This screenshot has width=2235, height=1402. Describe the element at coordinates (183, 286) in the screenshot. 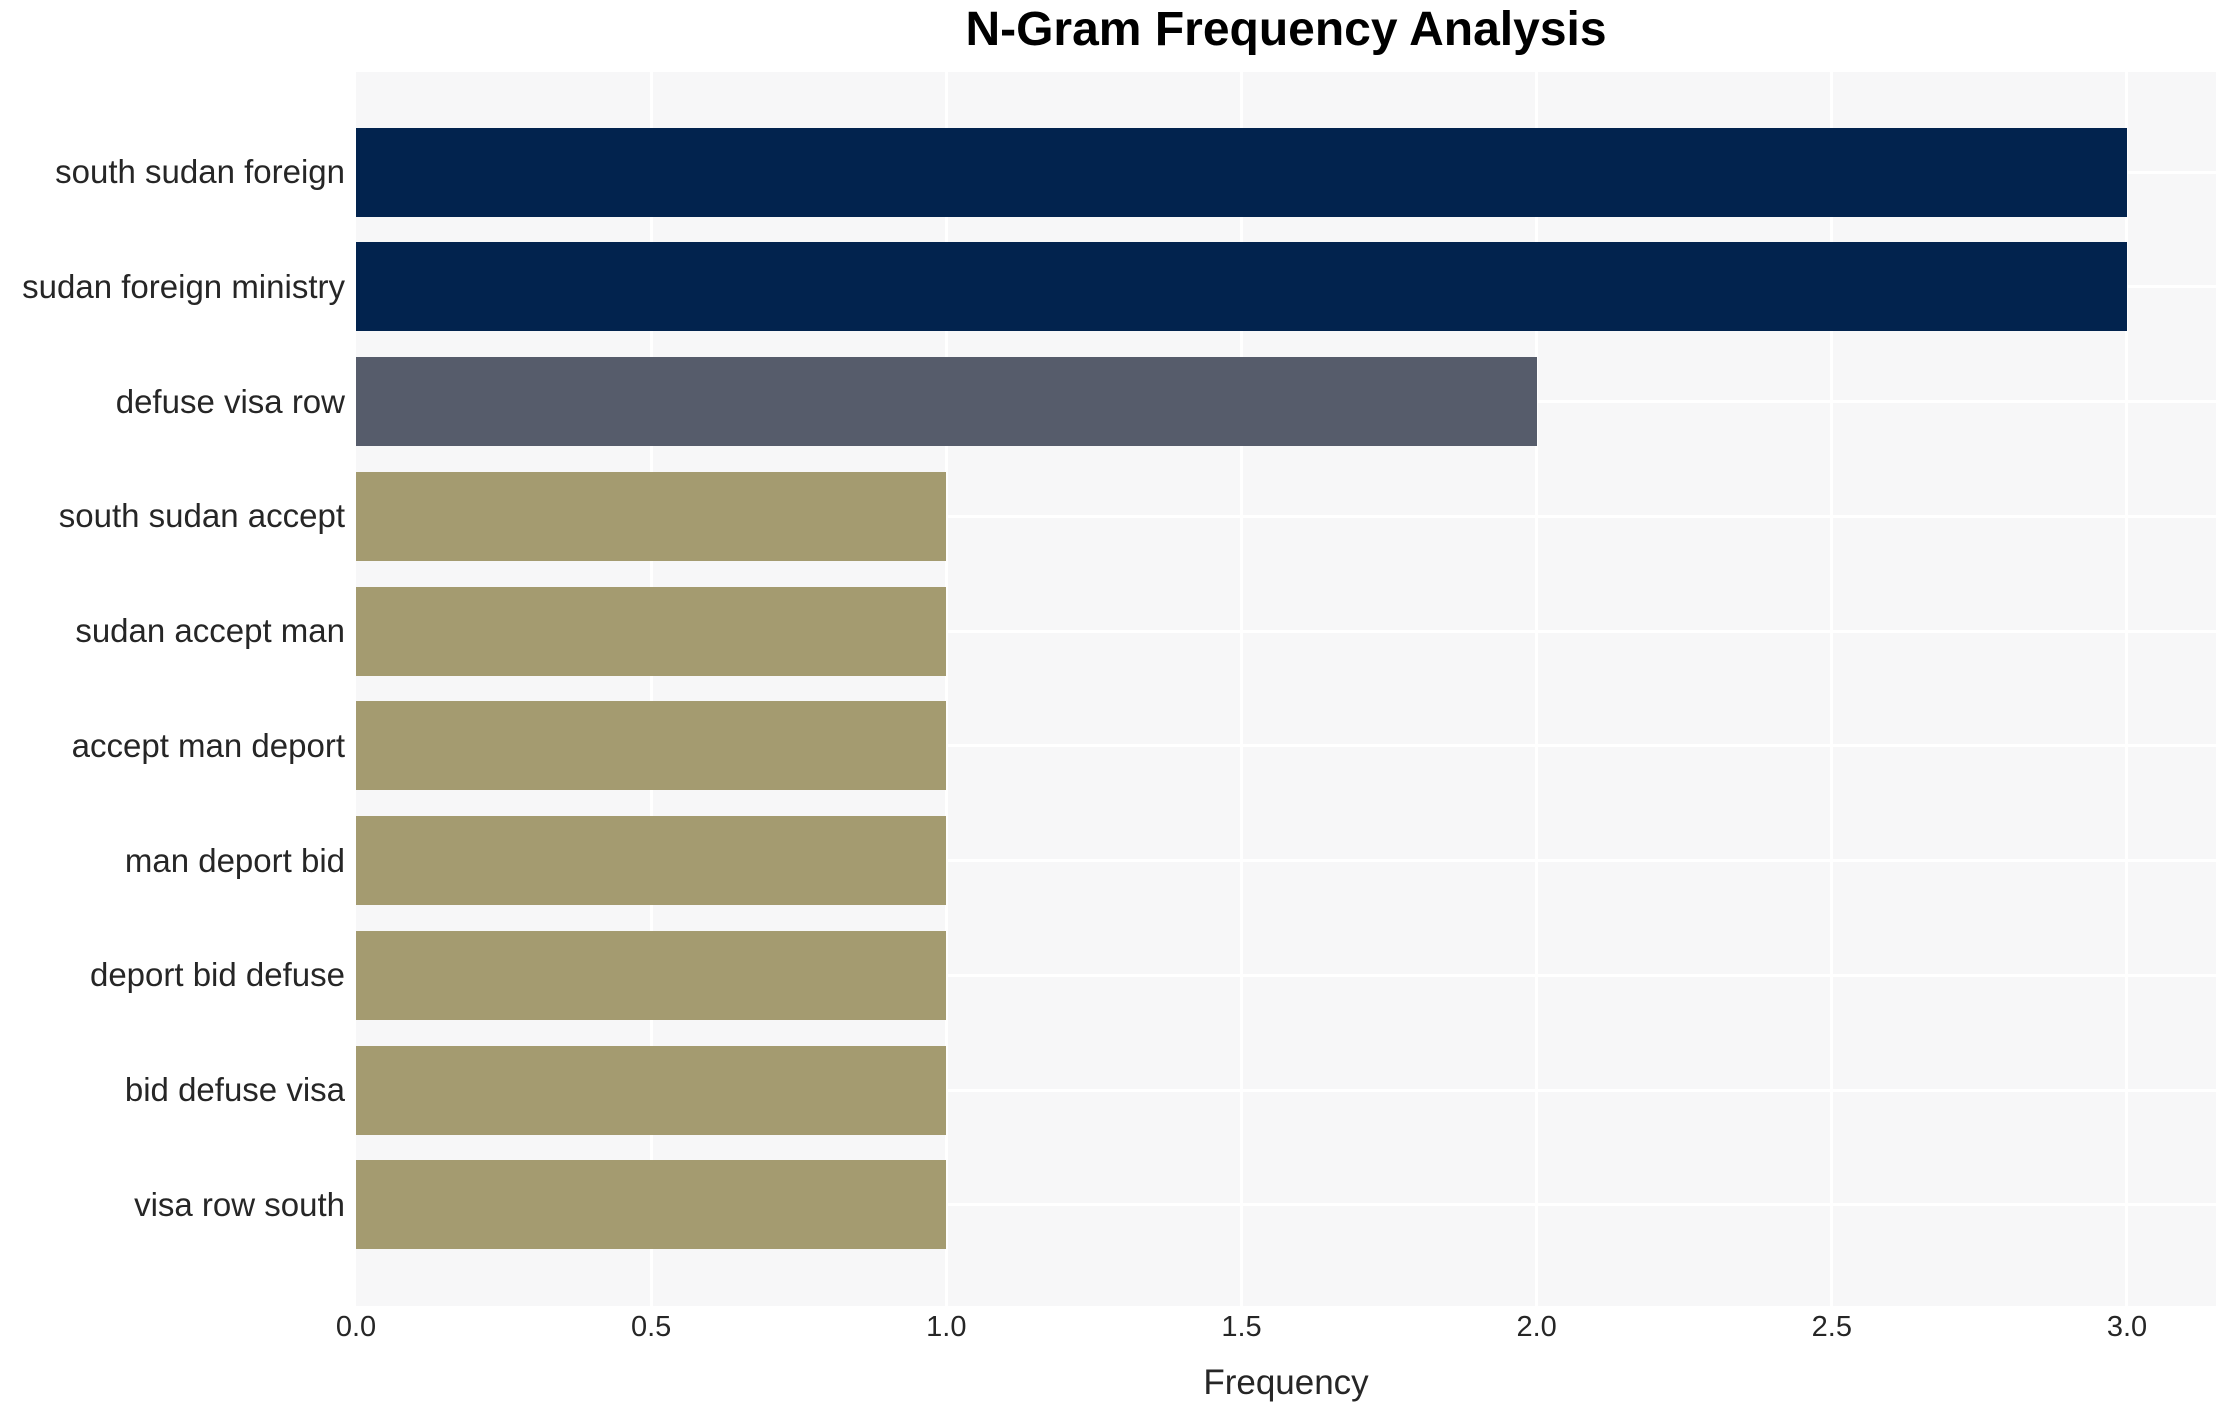

I see `y-axis-label: sudan foreign ministry` at that location.